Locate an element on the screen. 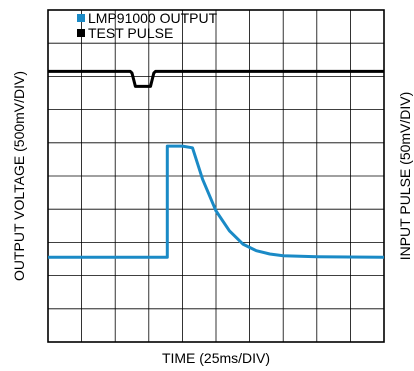  y-axis-label-left: OUTPUT VOLTAGE (500mV/DIV) is located at coordinates (19, 176).